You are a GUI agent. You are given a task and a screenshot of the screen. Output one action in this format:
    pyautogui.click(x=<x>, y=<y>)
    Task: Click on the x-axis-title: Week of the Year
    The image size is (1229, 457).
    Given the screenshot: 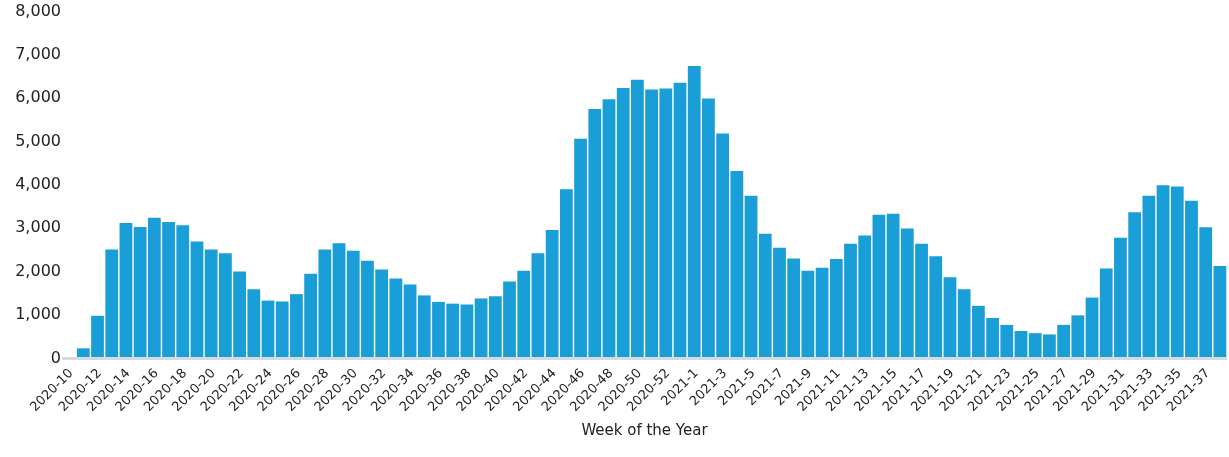 What is the action you would take?
    pyautogui.click(x=645, y=430)
    